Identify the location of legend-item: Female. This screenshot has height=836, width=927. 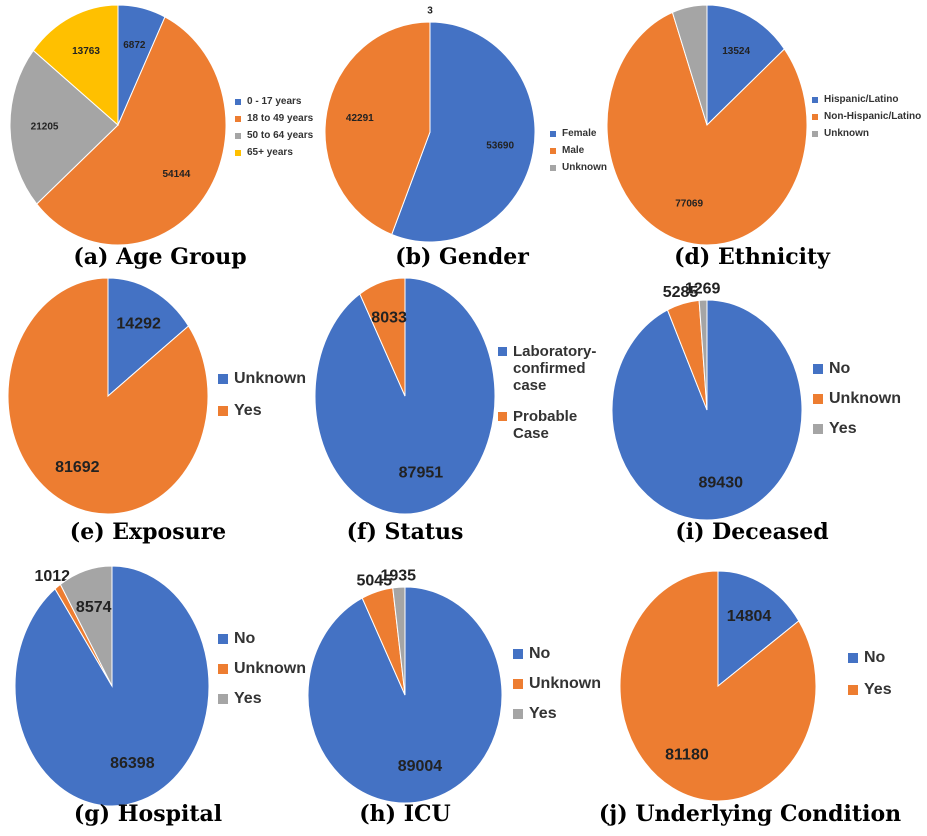
(590, 133).